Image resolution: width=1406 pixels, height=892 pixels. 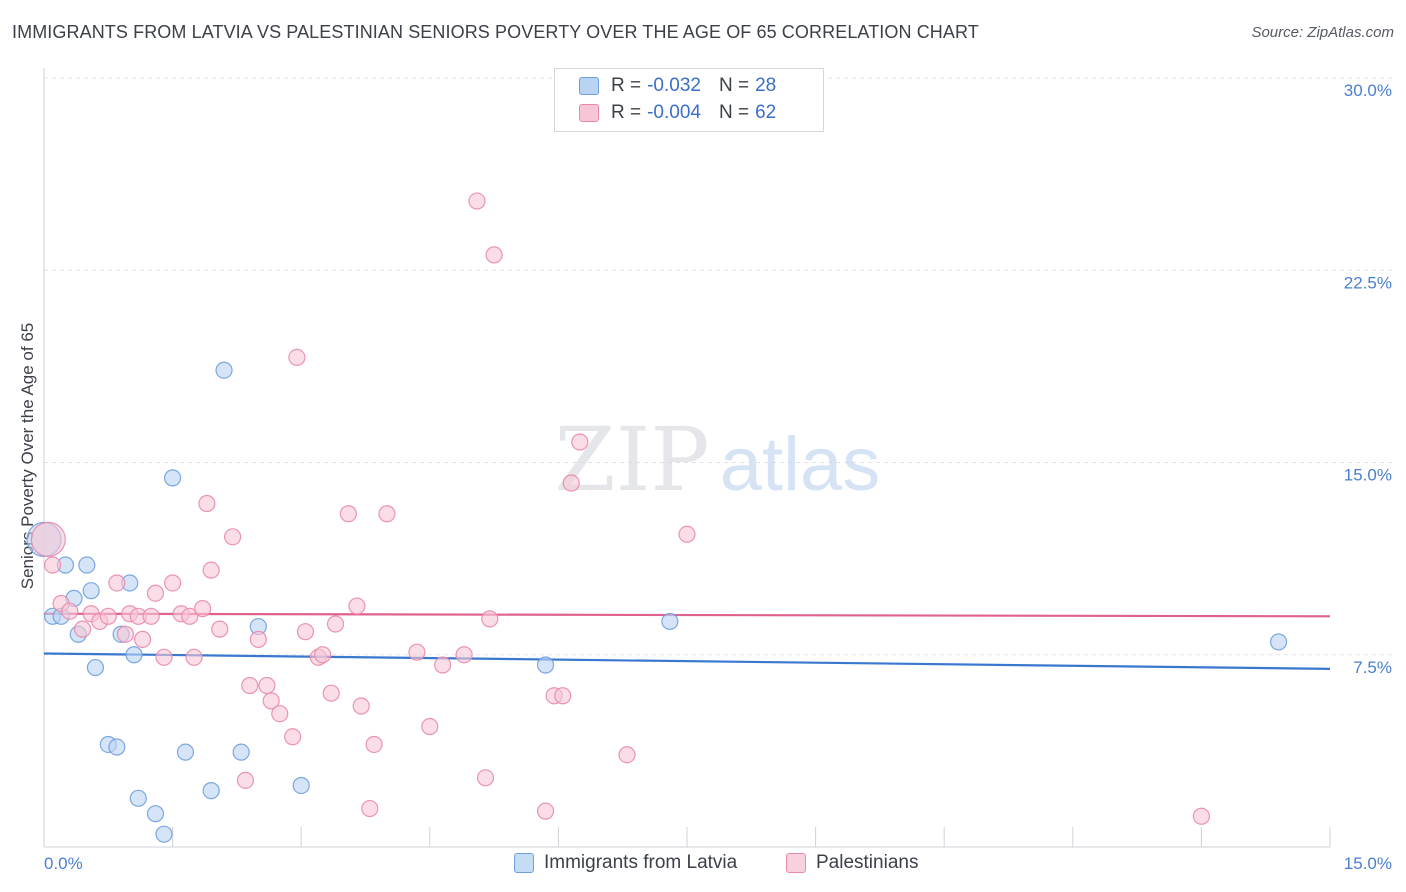 I want to click on y-tick-label: 30.0%, so click(x=1368, y=90).